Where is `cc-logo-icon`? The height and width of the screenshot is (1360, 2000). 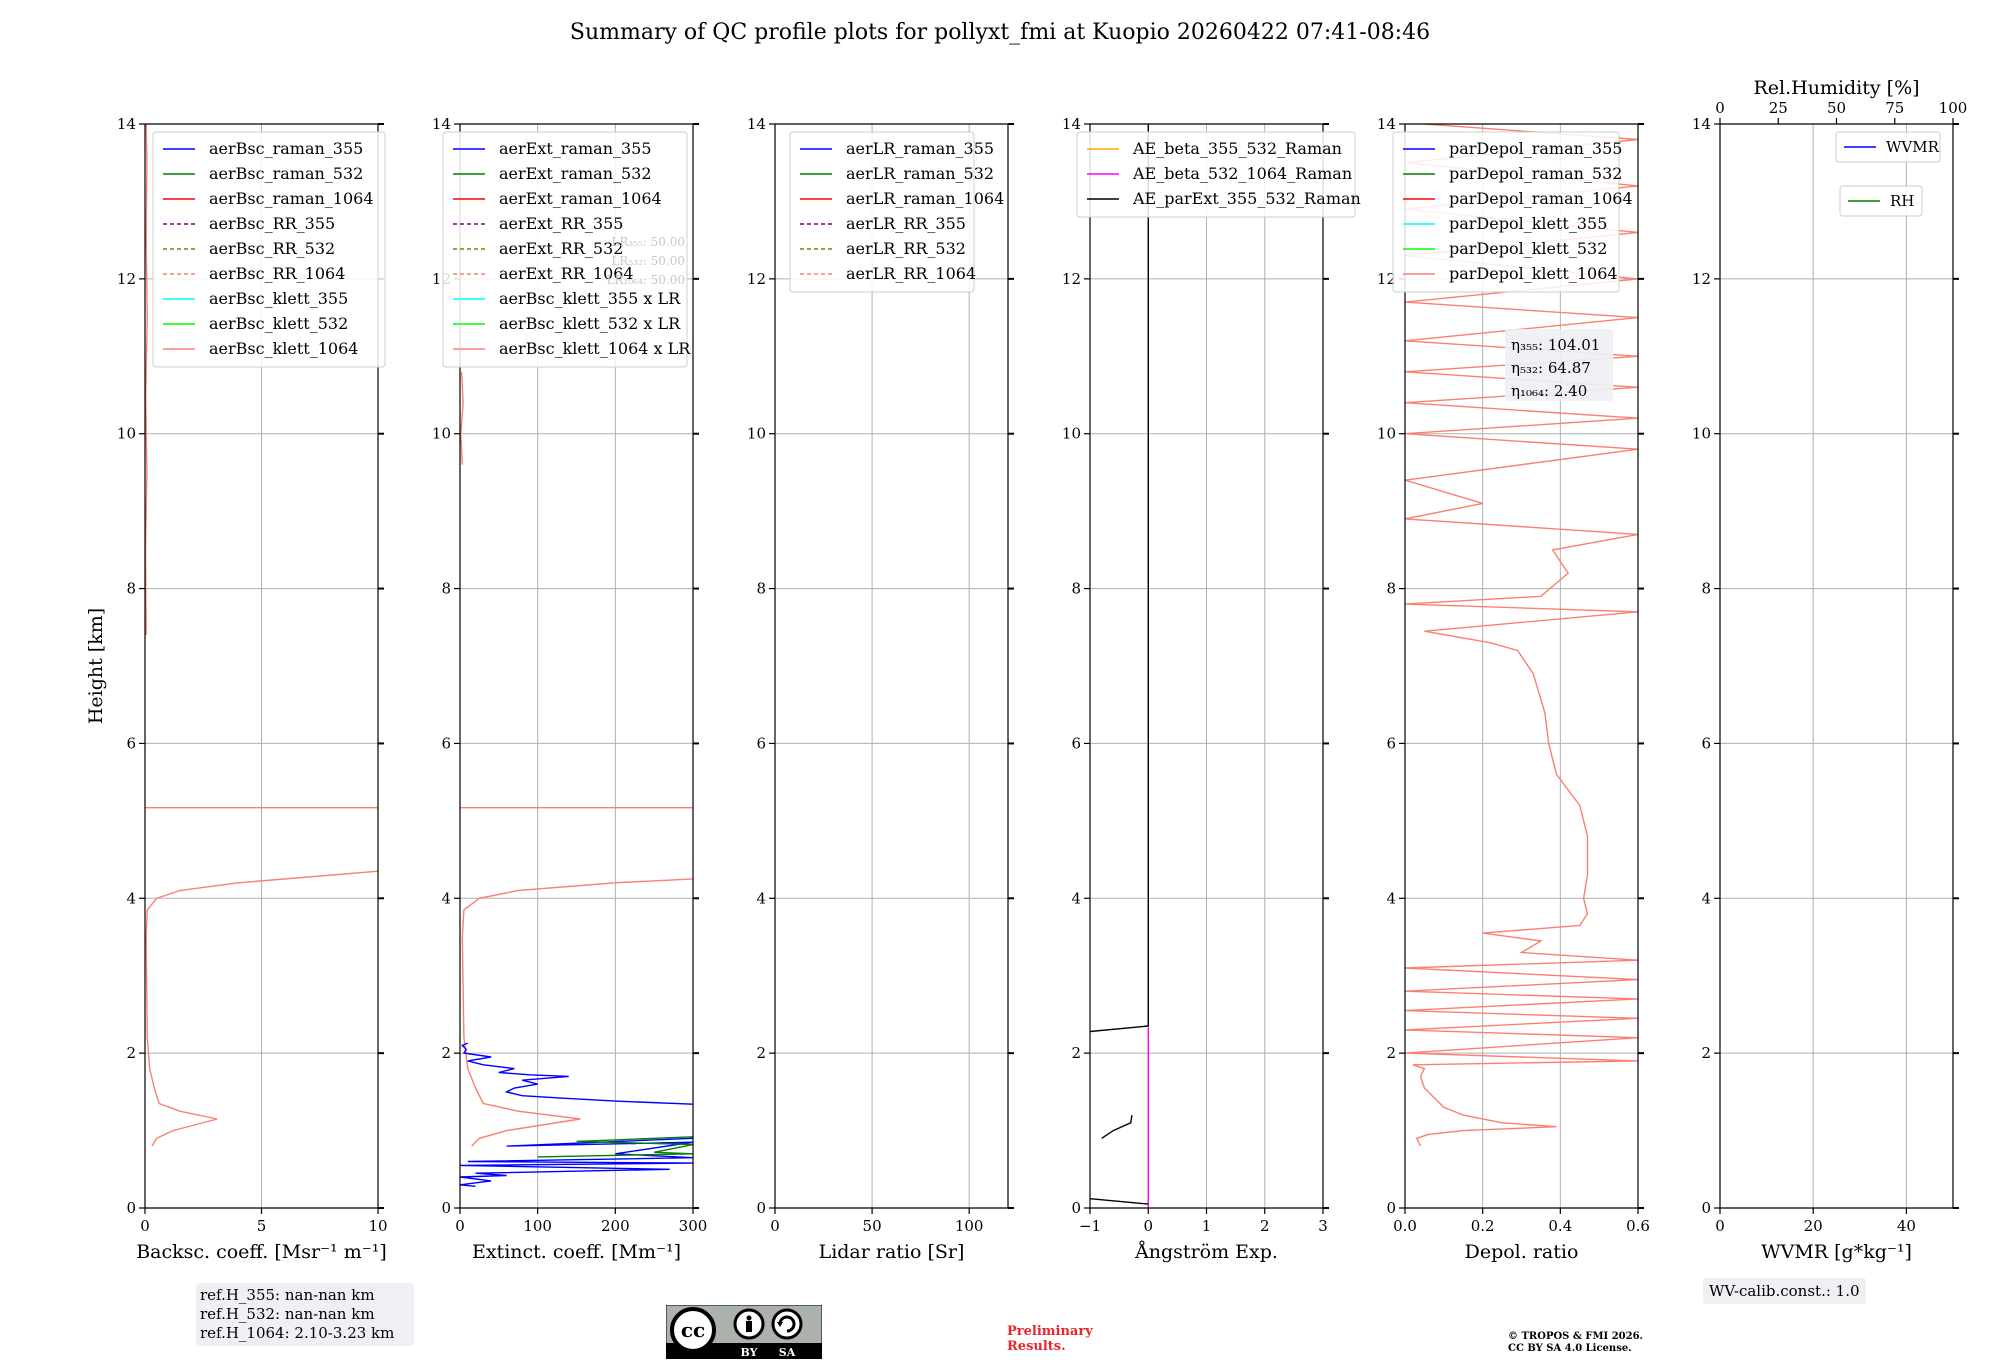
cc-logo-icon is located at coordinates (693, 1330).